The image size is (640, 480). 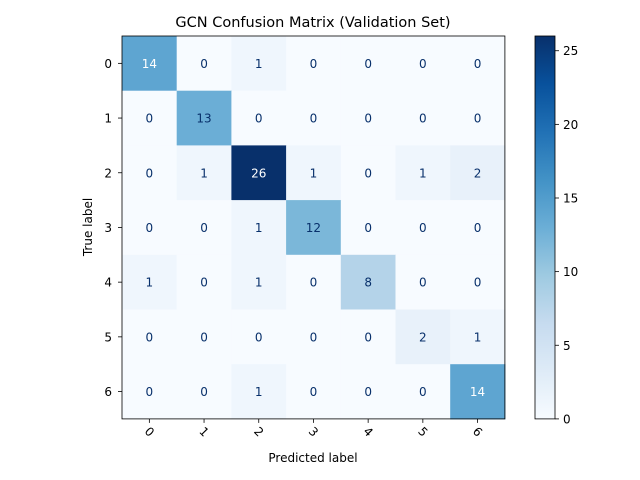 I want to click on x-tick-label: 5, so click(x=422, y=431).